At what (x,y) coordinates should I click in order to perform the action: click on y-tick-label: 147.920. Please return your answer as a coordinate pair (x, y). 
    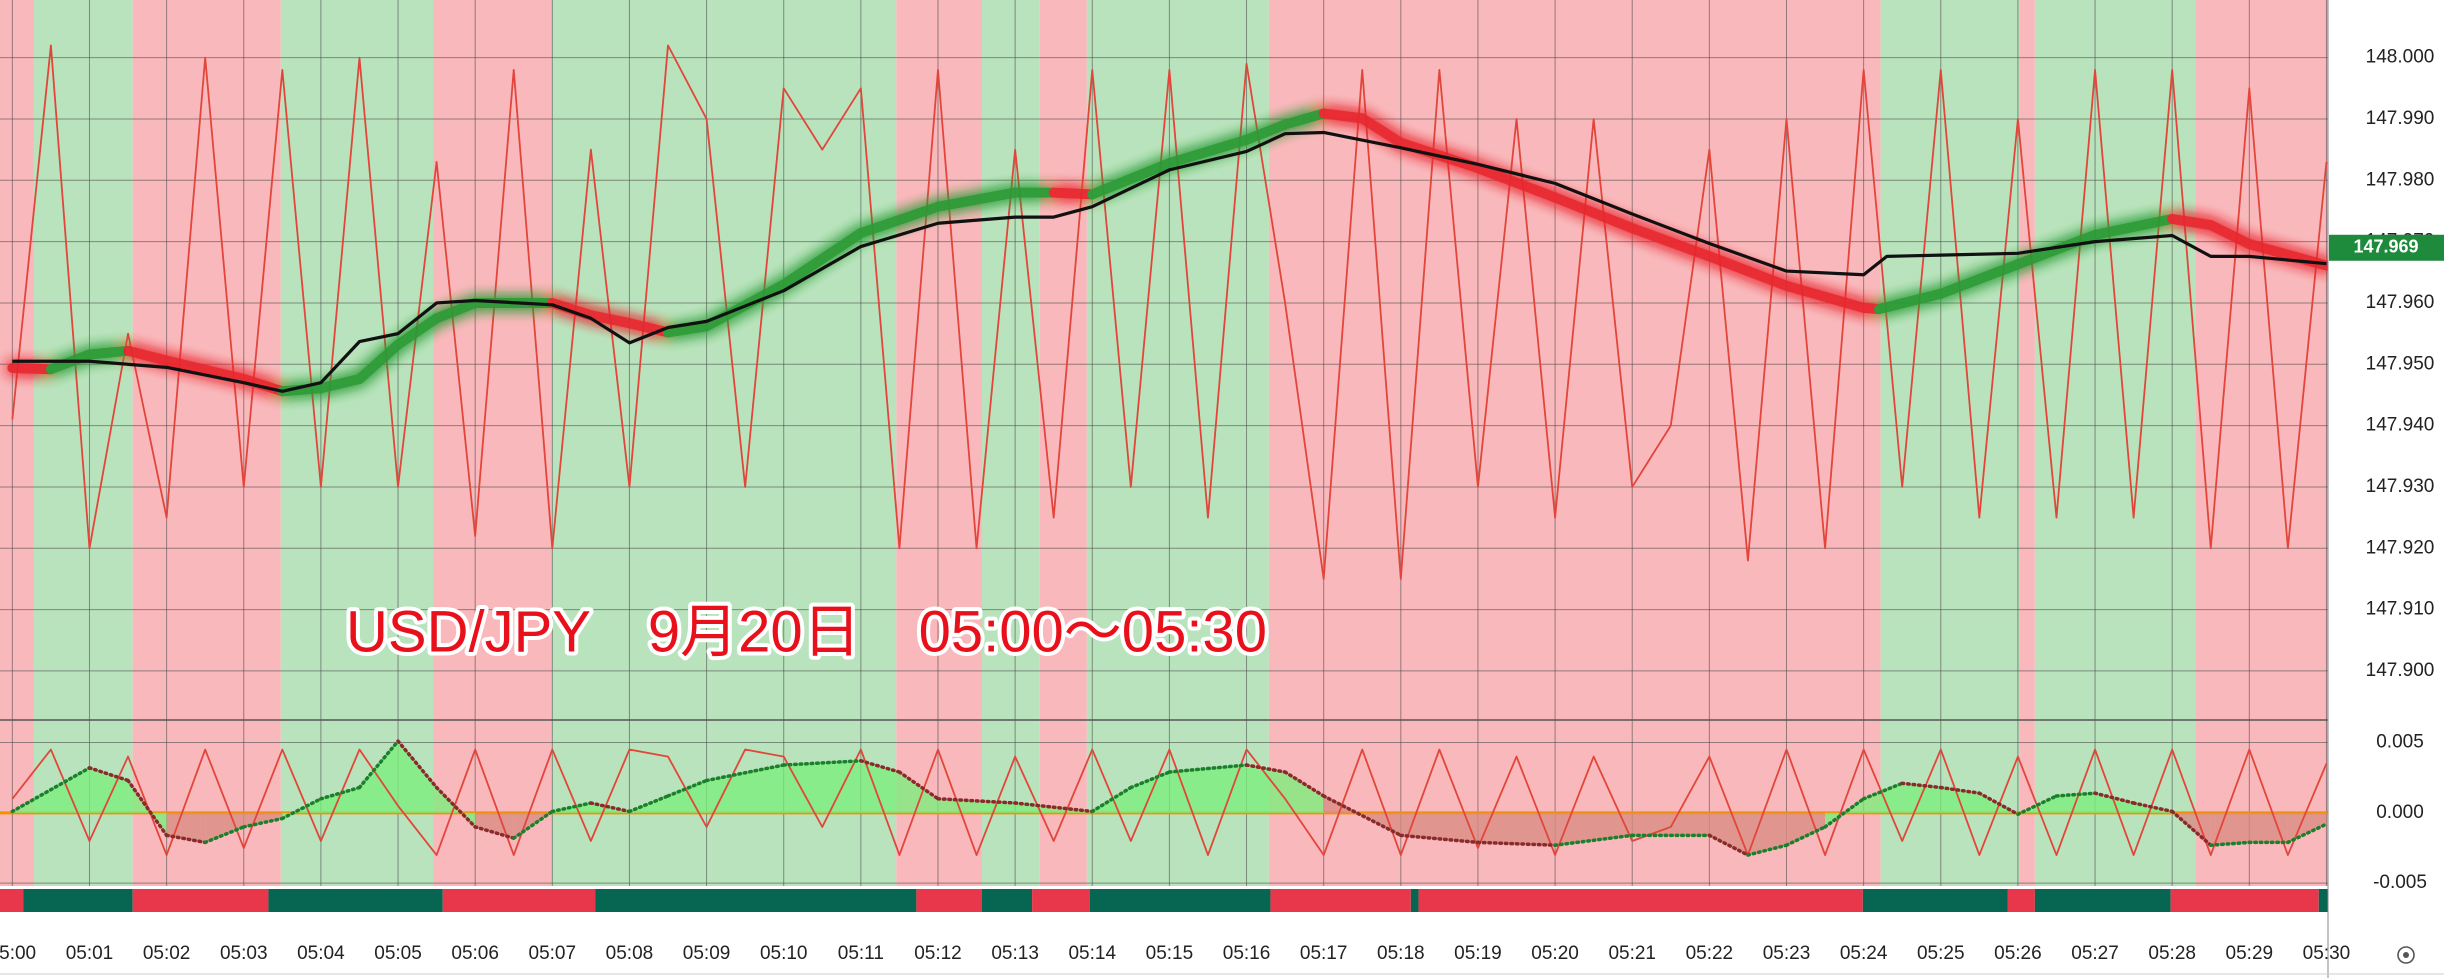
    Looking at the image, I should click on (2400, 547).